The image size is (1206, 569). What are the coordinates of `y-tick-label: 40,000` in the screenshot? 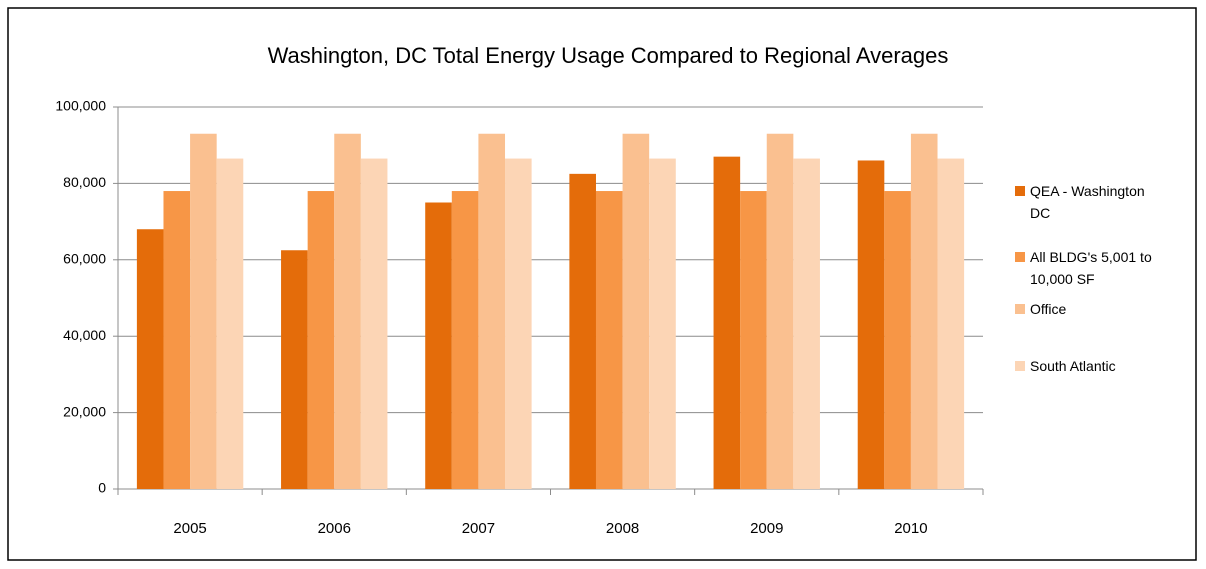 It's located at (84, 335).